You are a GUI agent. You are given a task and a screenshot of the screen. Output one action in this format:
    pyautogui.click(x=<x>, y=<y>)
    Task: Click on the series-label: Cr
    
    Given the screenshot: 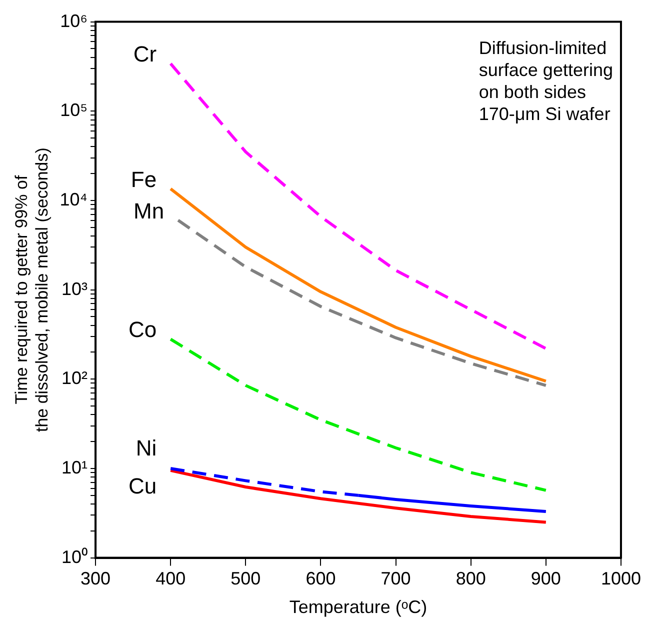 What is the action you would take?
    pyautogui.click(x=145, y=54)
    